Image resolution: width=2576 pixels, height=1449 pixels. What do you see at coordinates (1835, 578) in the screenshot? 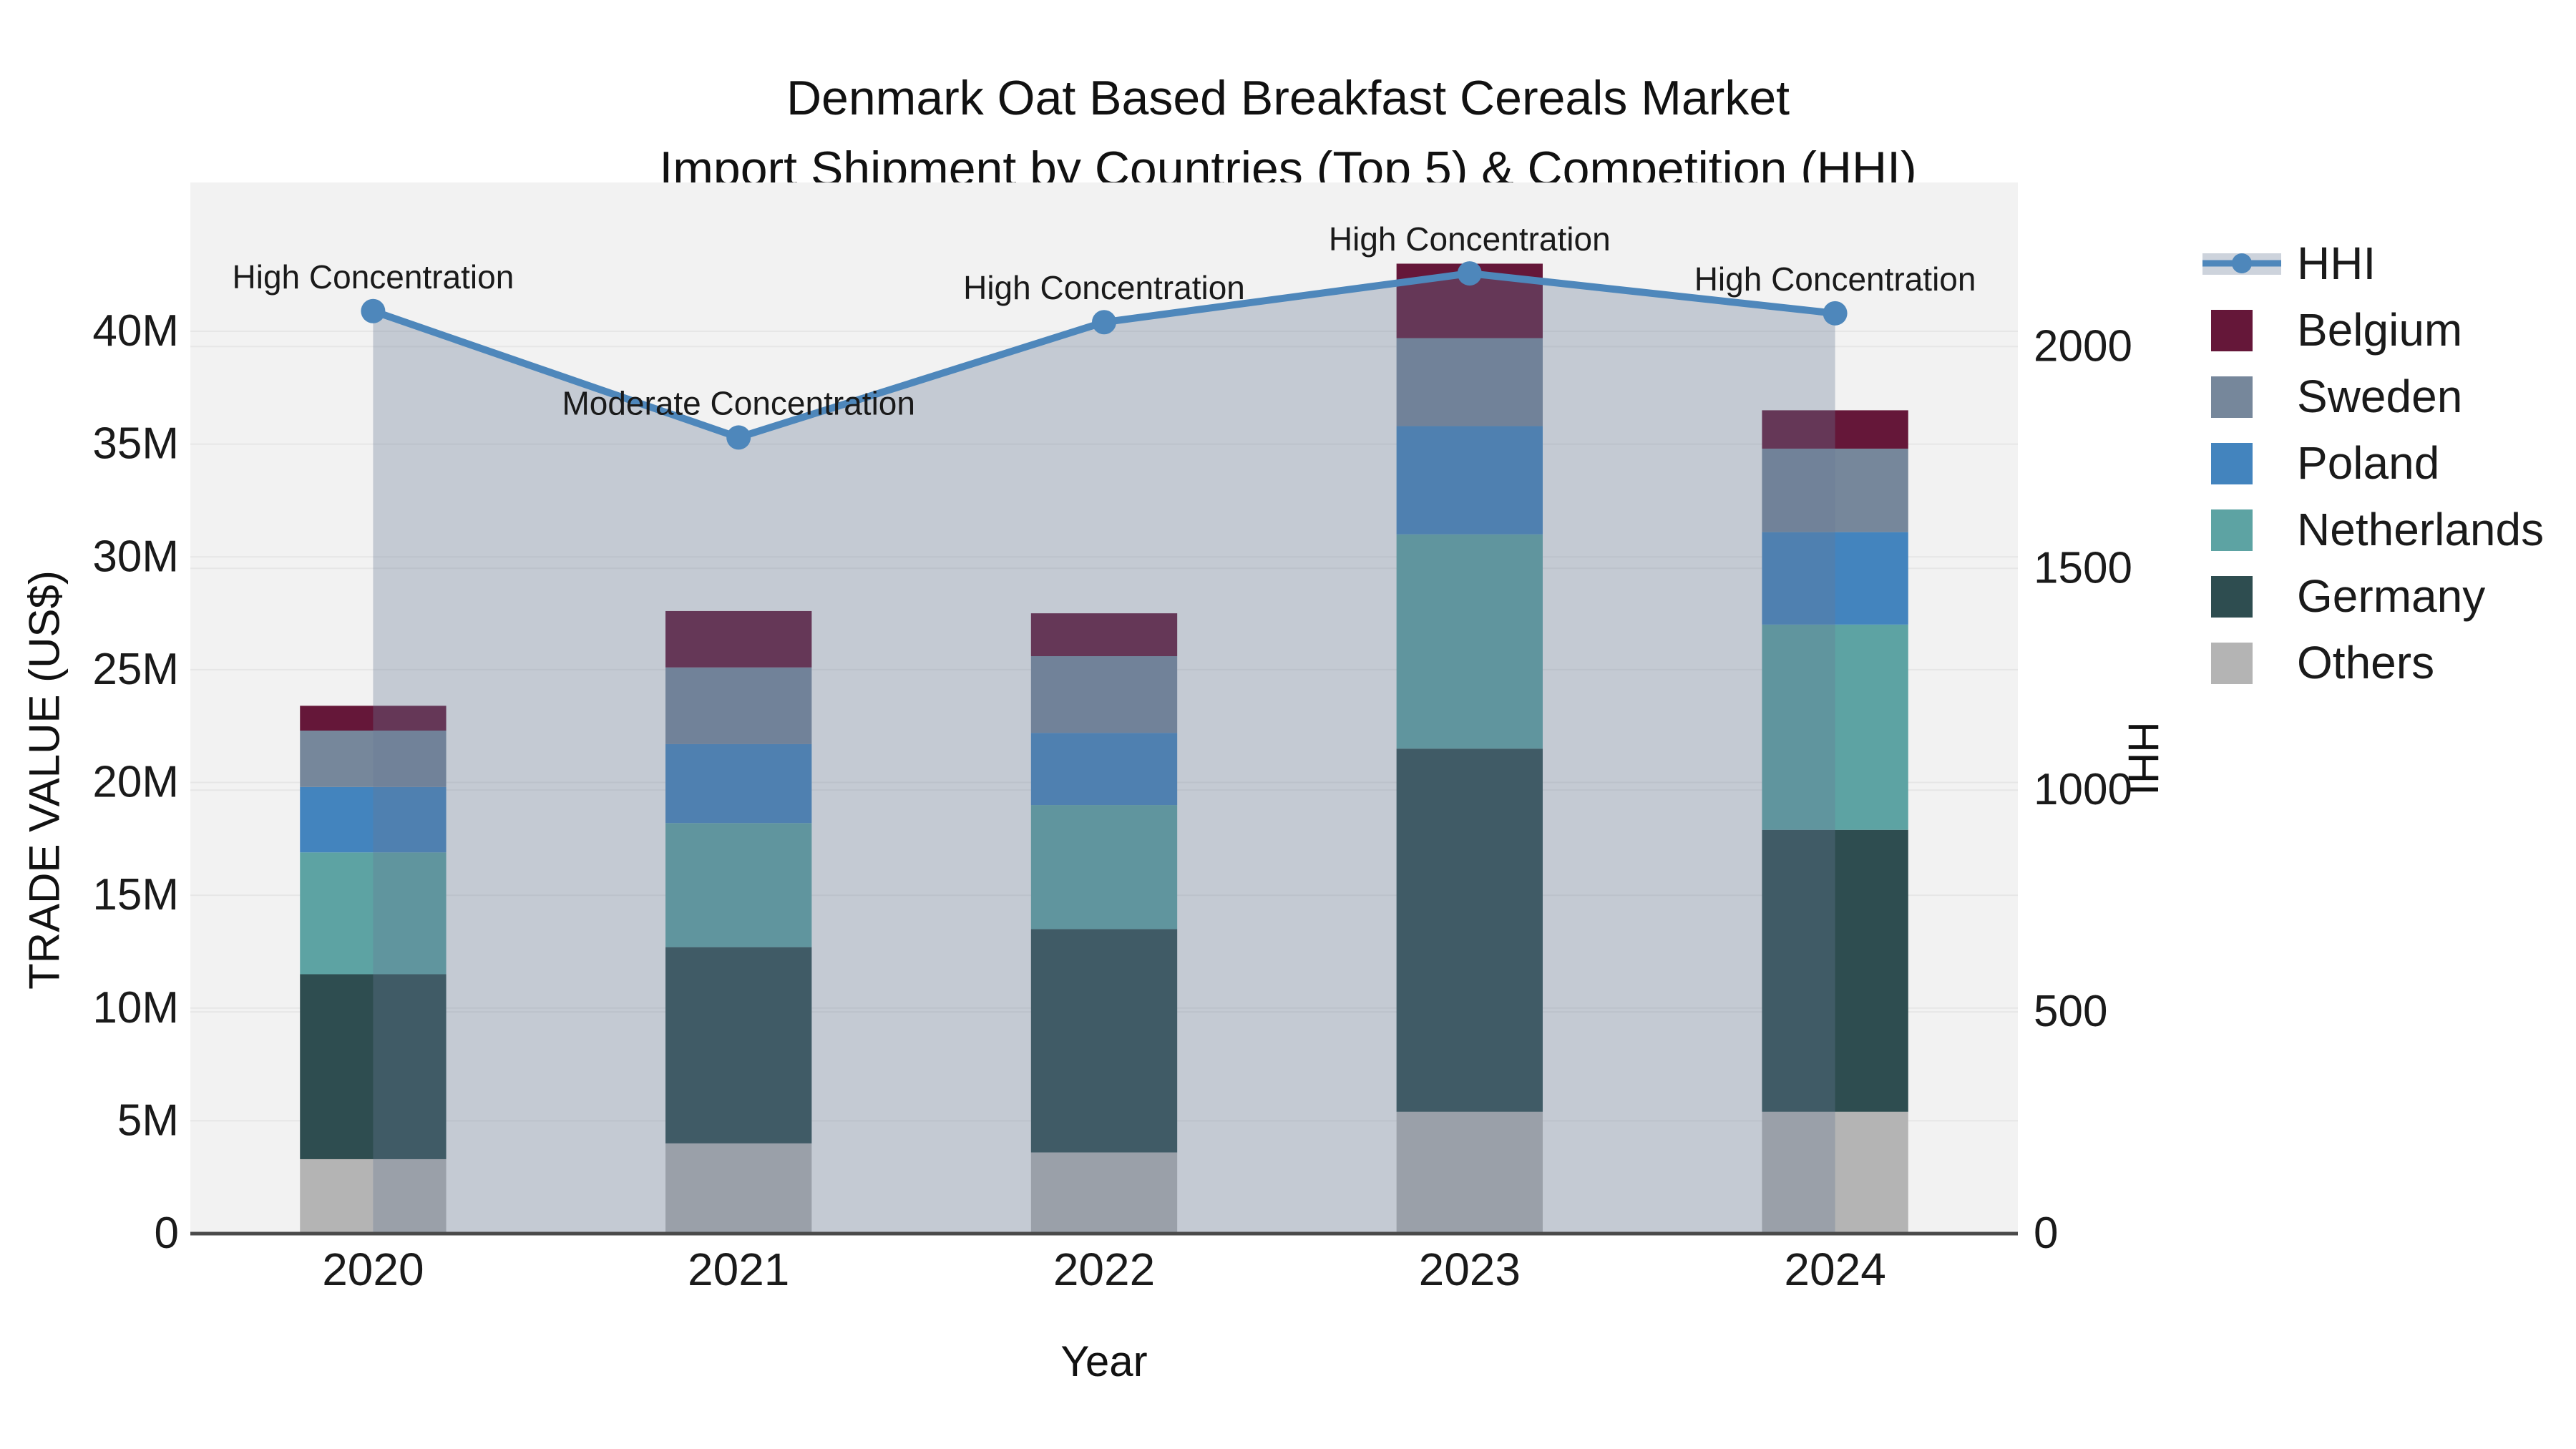
I see `bar-segment-poland-2024` at bounding box center [1835, 578].